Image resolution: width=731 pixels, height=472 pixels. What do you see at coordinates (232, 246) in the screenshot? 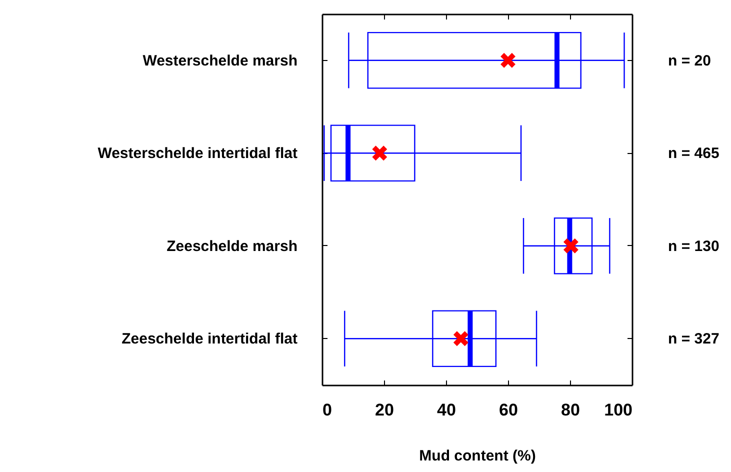
I see `y-tick-label: Zeeschelde marsh` at bounding box center [232, 246].